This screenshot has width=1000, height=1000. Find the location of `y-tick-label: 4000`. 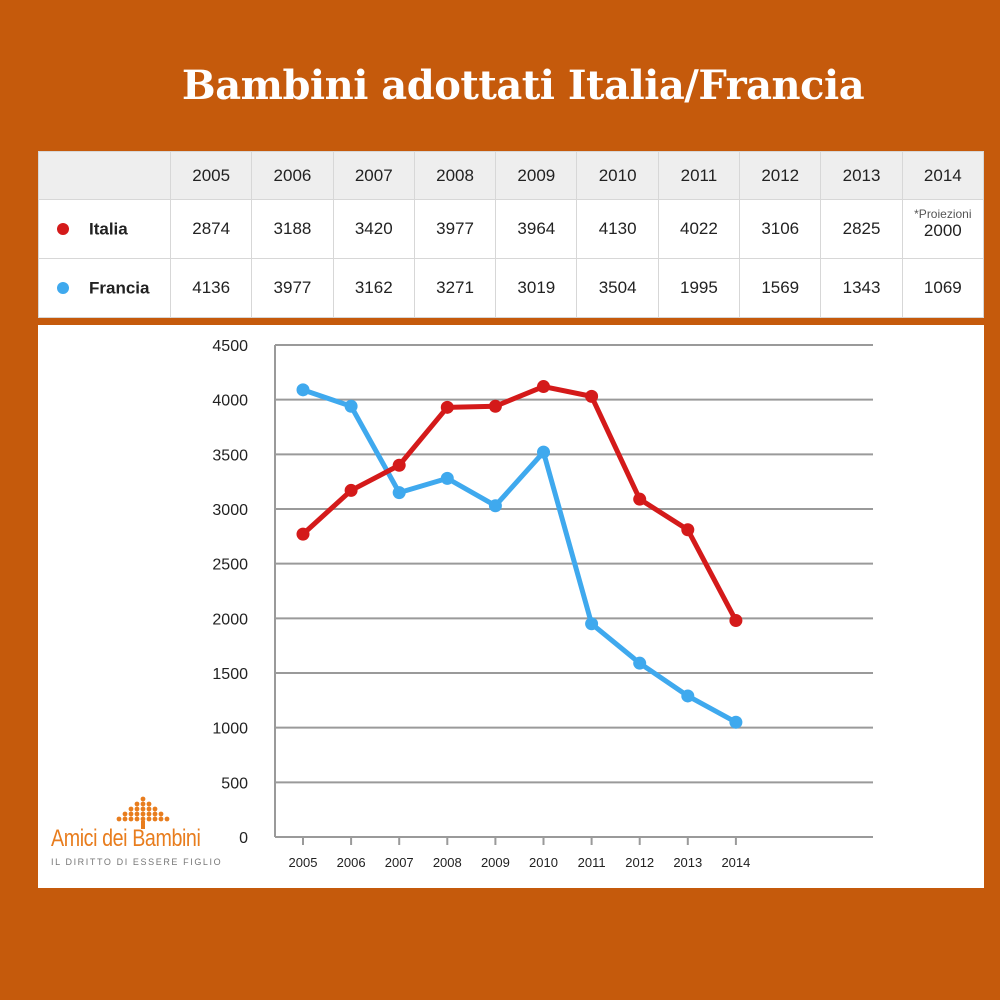

y-tick-label: 4000 is located at coordinates (230, 401).